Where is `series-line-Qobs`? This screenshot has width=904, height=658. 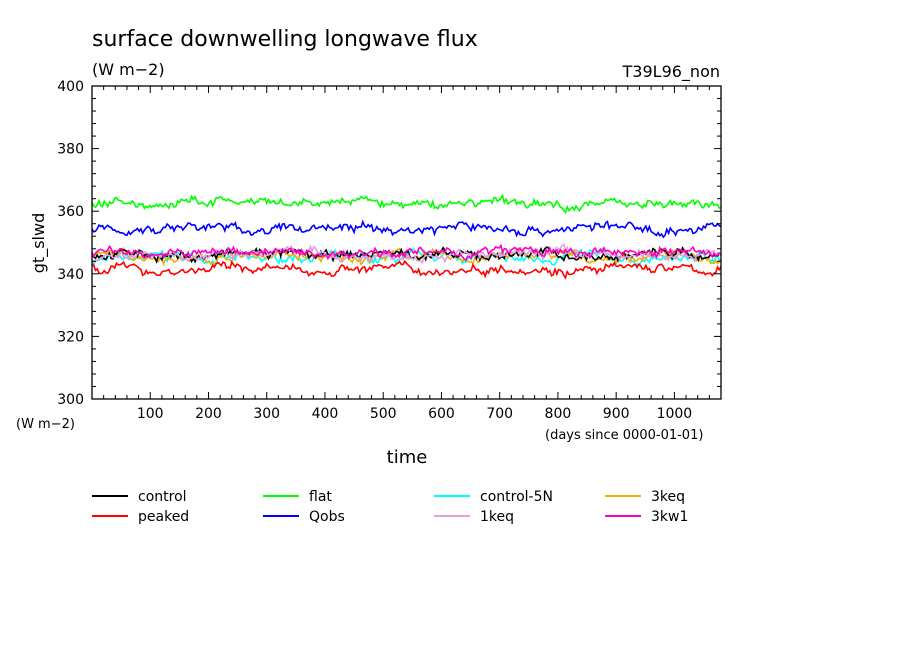
series-line-Qobs is located at coordinates (406, 229).